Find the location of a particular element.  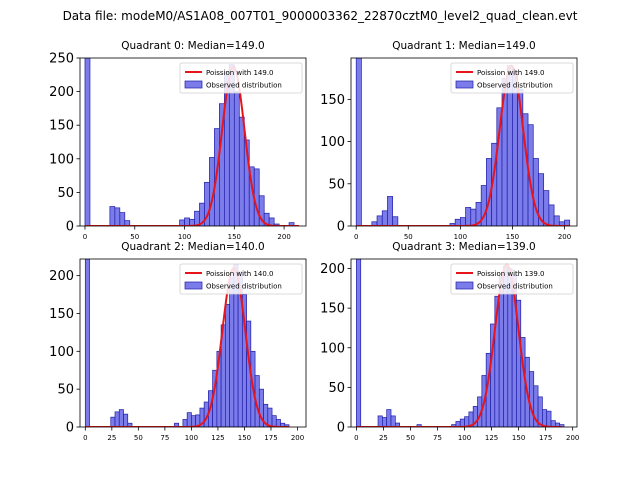

legend: Poission with 139.0 Observed distribution is located at coordinates (512, 279).